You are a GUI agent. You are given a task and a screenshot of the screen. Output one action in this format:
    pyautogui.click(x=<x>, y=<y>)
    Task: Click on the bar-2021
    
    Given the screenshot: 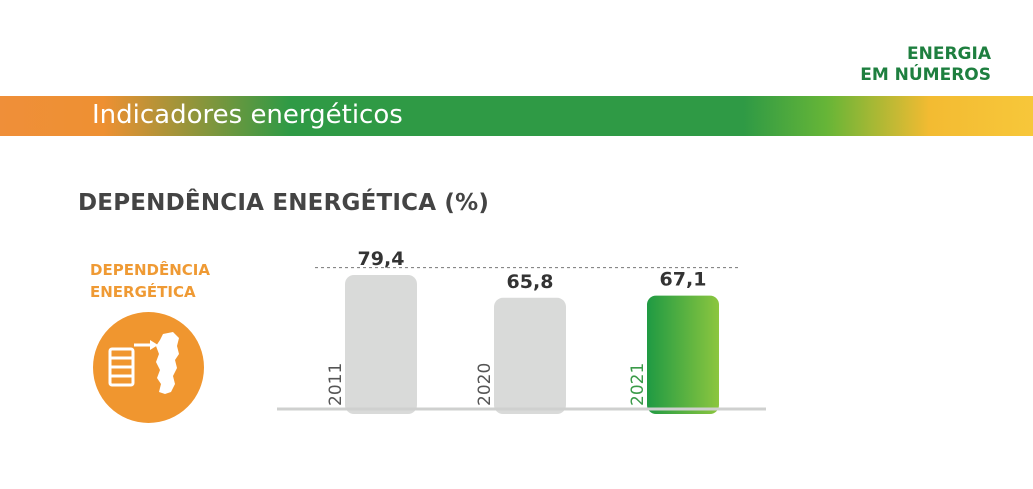 What is the action you would take?
    pyautogui.click(x=683, y=354)
    